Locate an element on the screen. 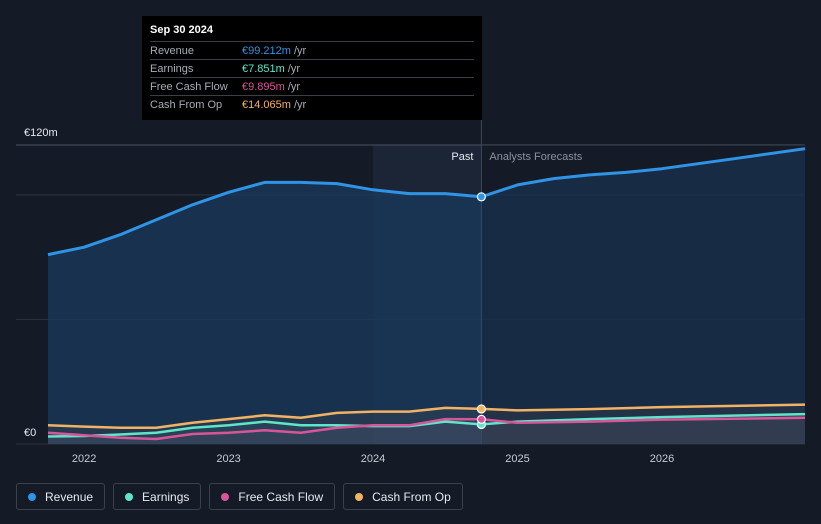 The image size is (821, 524). tooltip-row-earnings: Earnings €7.851m /yr is located at coordinates (312, 68).